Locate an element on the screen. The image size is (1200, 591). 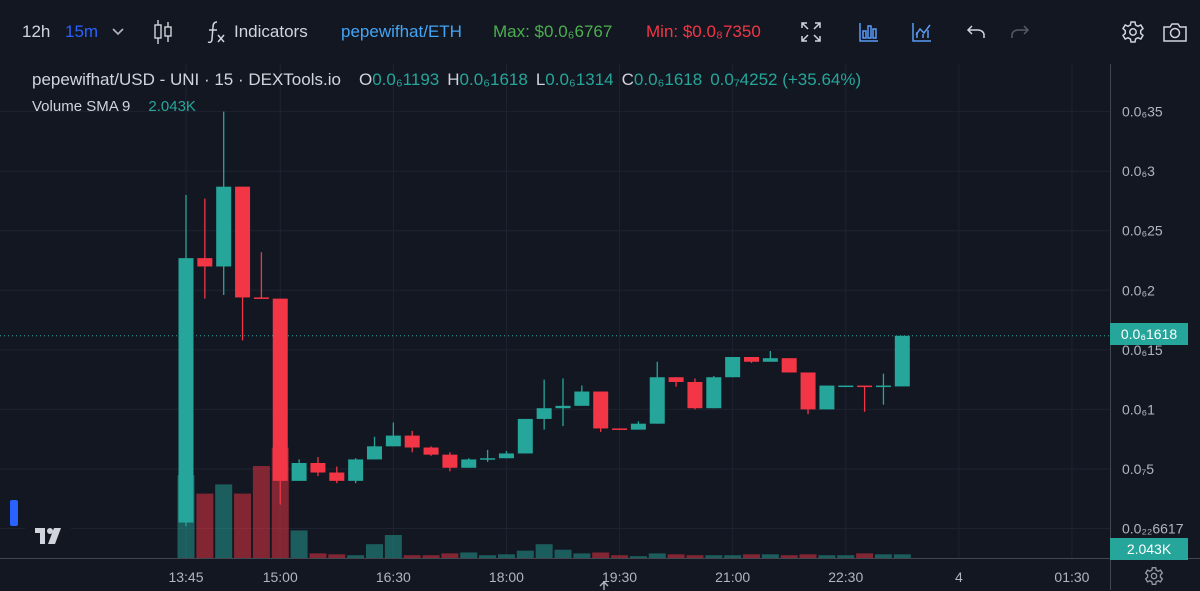
volume-badge: 2.043K is located at coordinates (1149, 549).